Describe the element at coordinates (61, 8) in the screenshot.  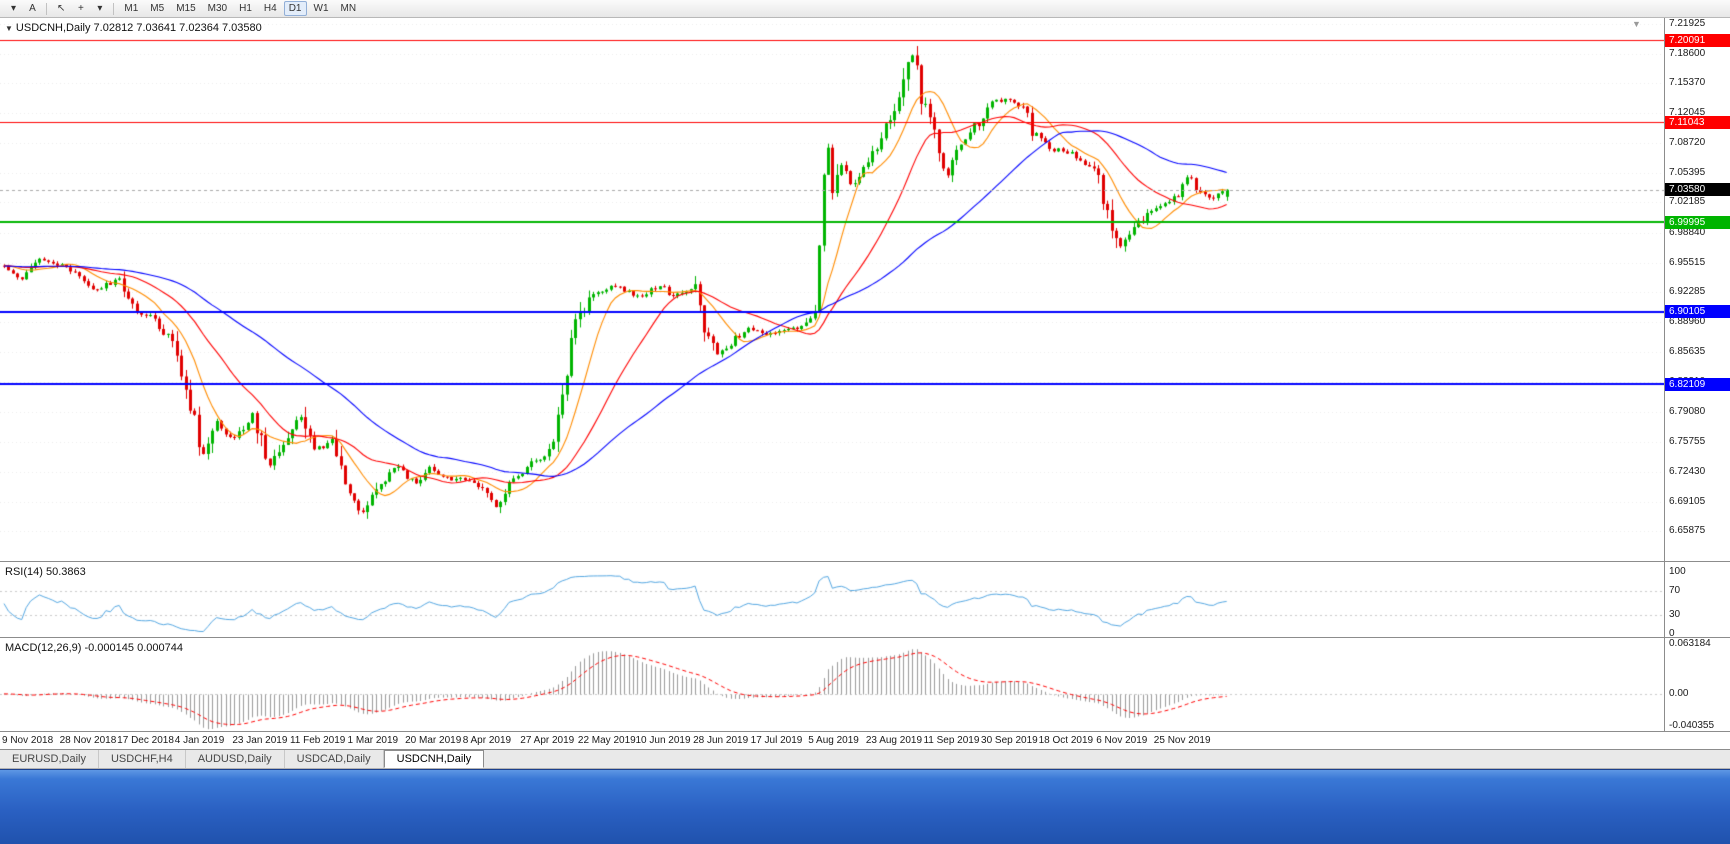
I see `cursor-tool-icon: ↖` at that location.